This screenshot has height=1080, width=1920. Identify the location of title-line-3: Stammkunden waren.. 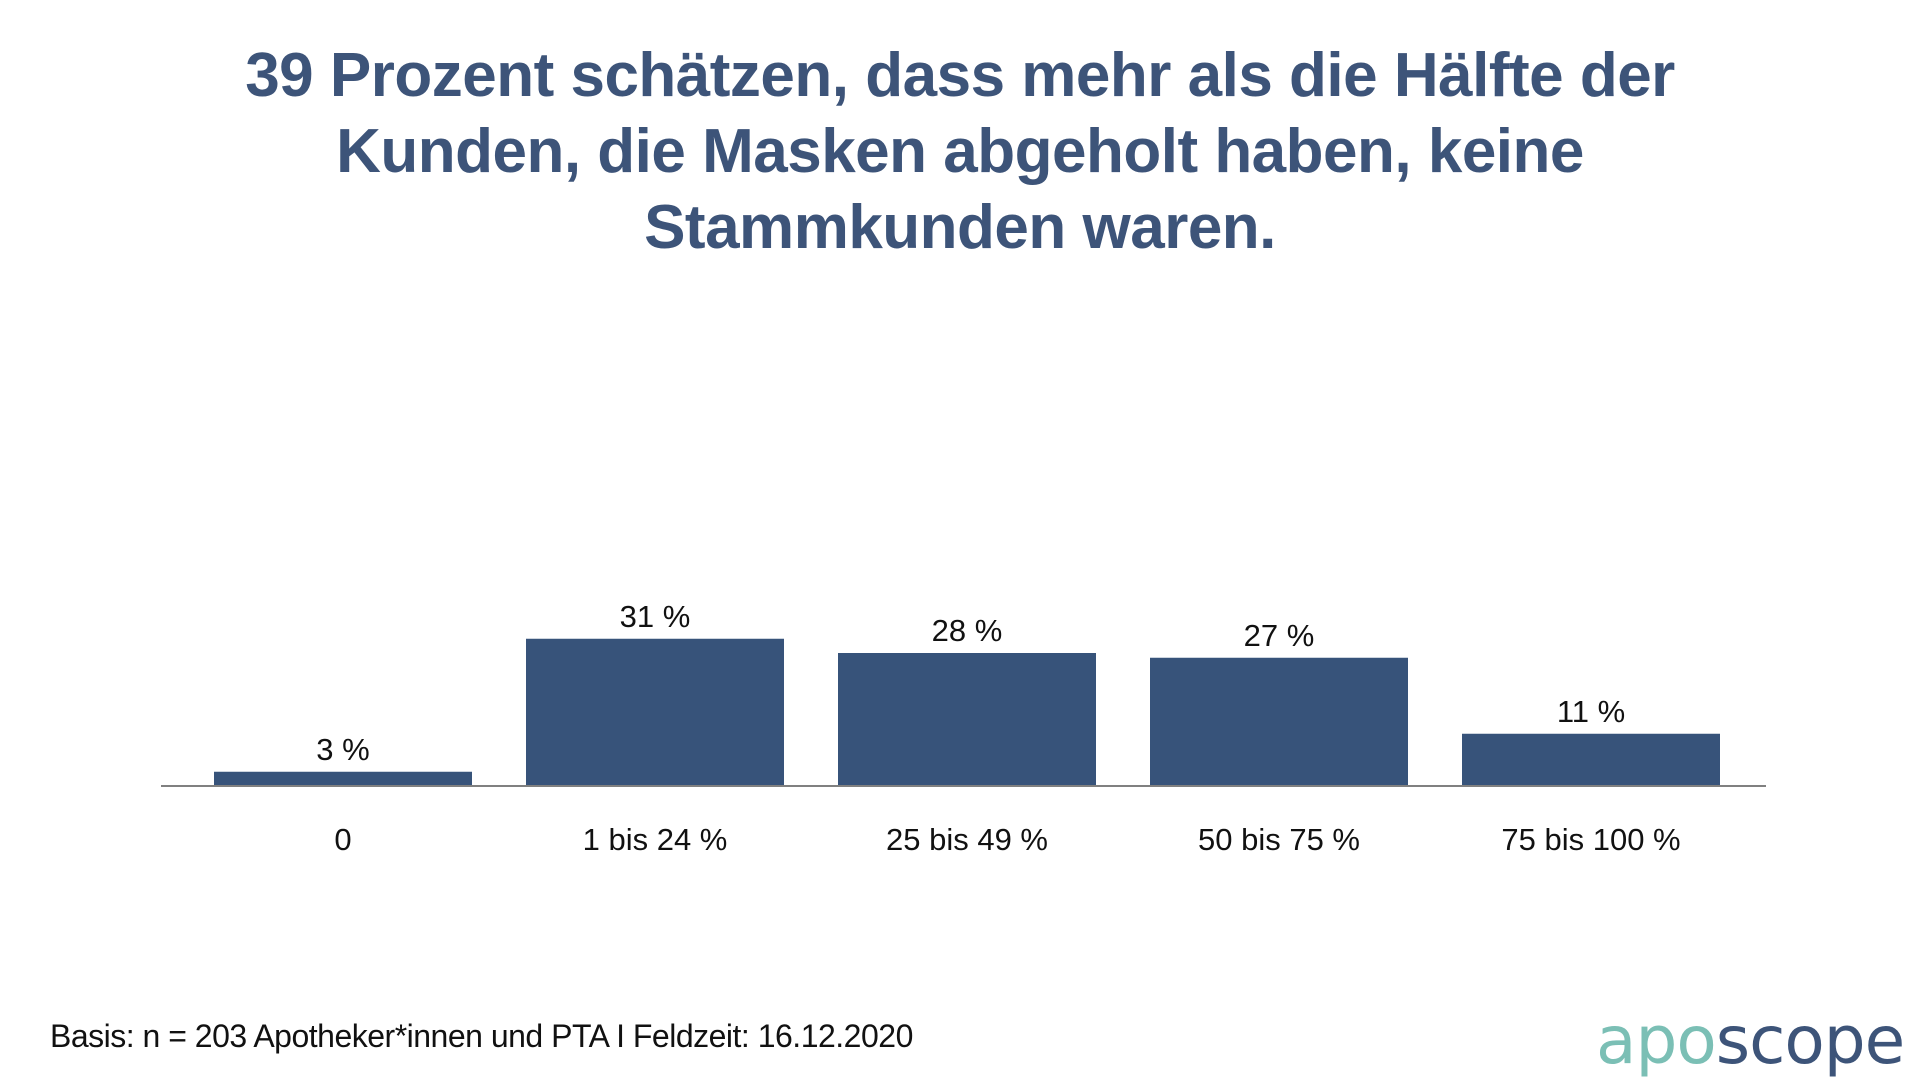
(960, 227).